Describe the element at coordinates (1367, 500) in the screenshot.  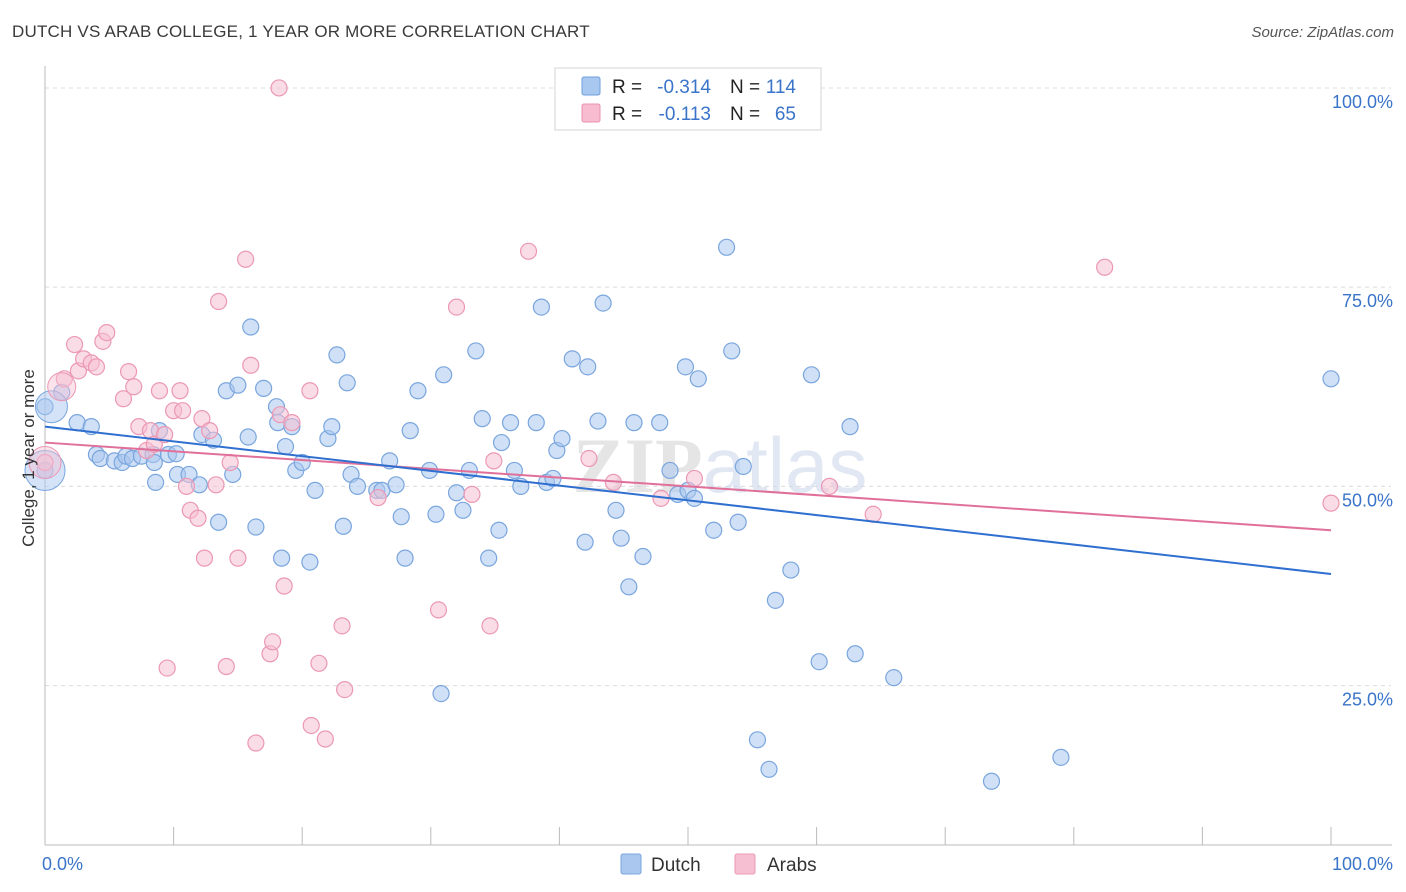
I see `y-tick-label: 50.0%` at that location.